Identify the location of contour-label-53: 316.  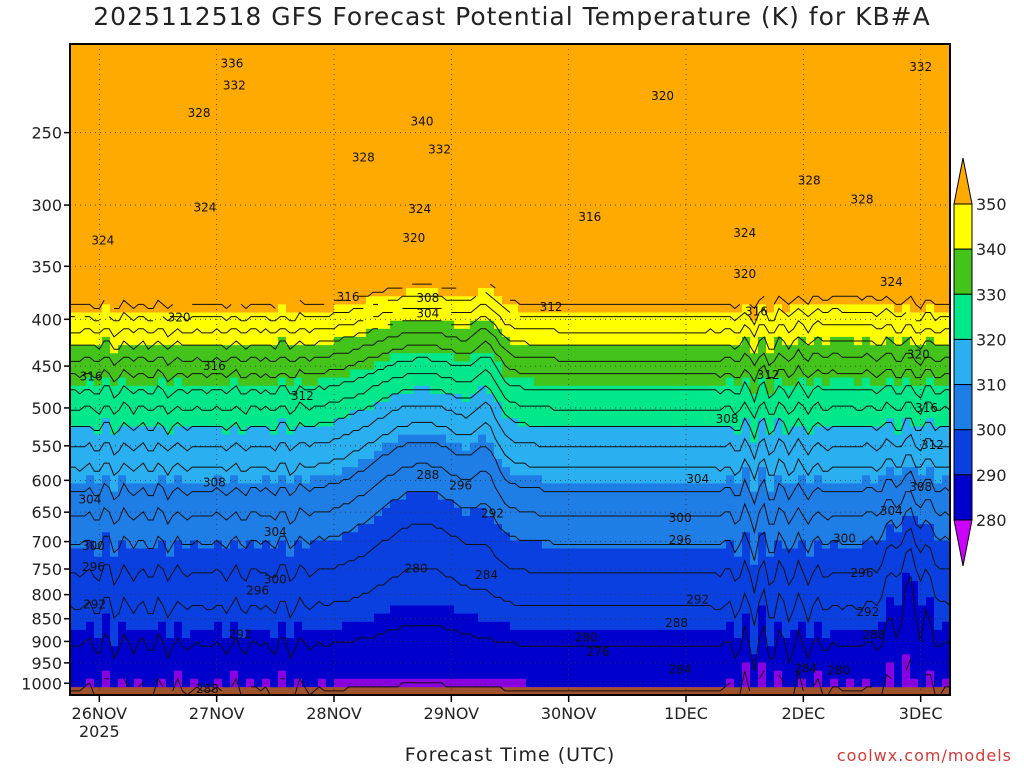
(926, 408).